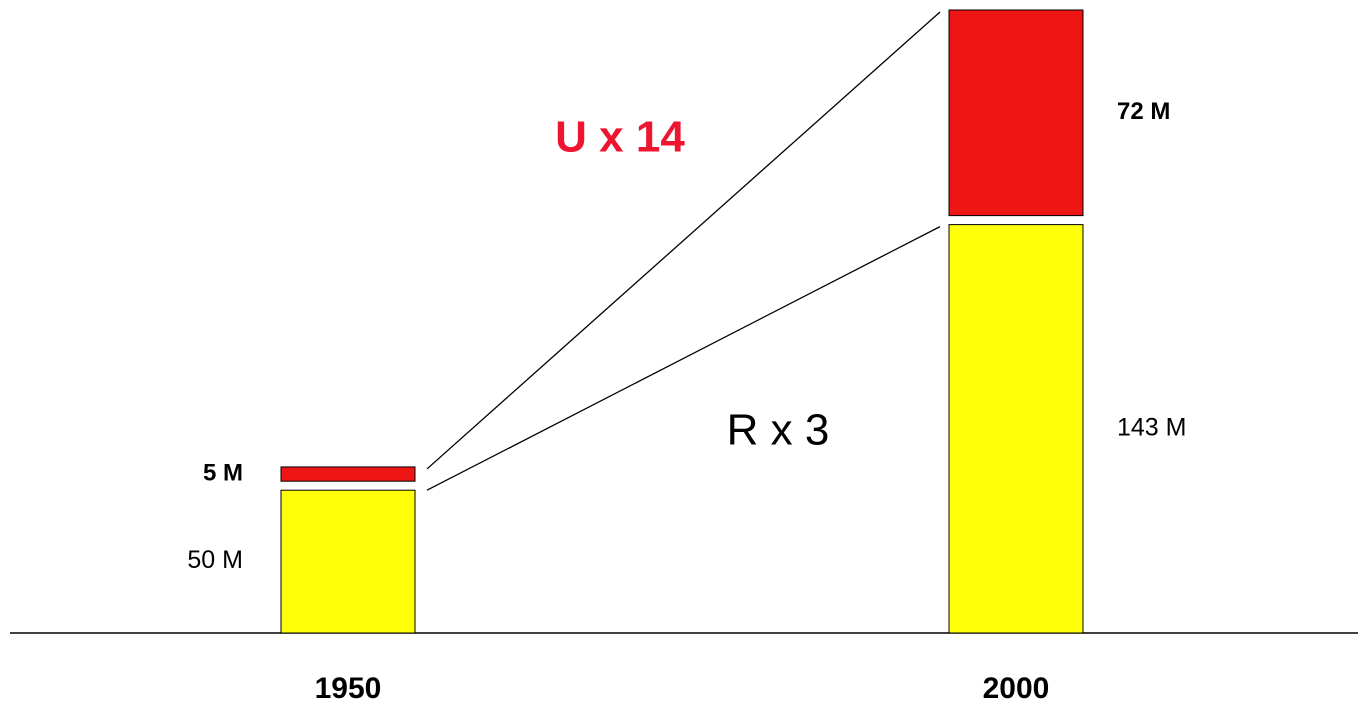  What do you see at coordinates (223, 472) in the screenshot?
I see `value-label: 5 M` at bounding box center [223, 472].